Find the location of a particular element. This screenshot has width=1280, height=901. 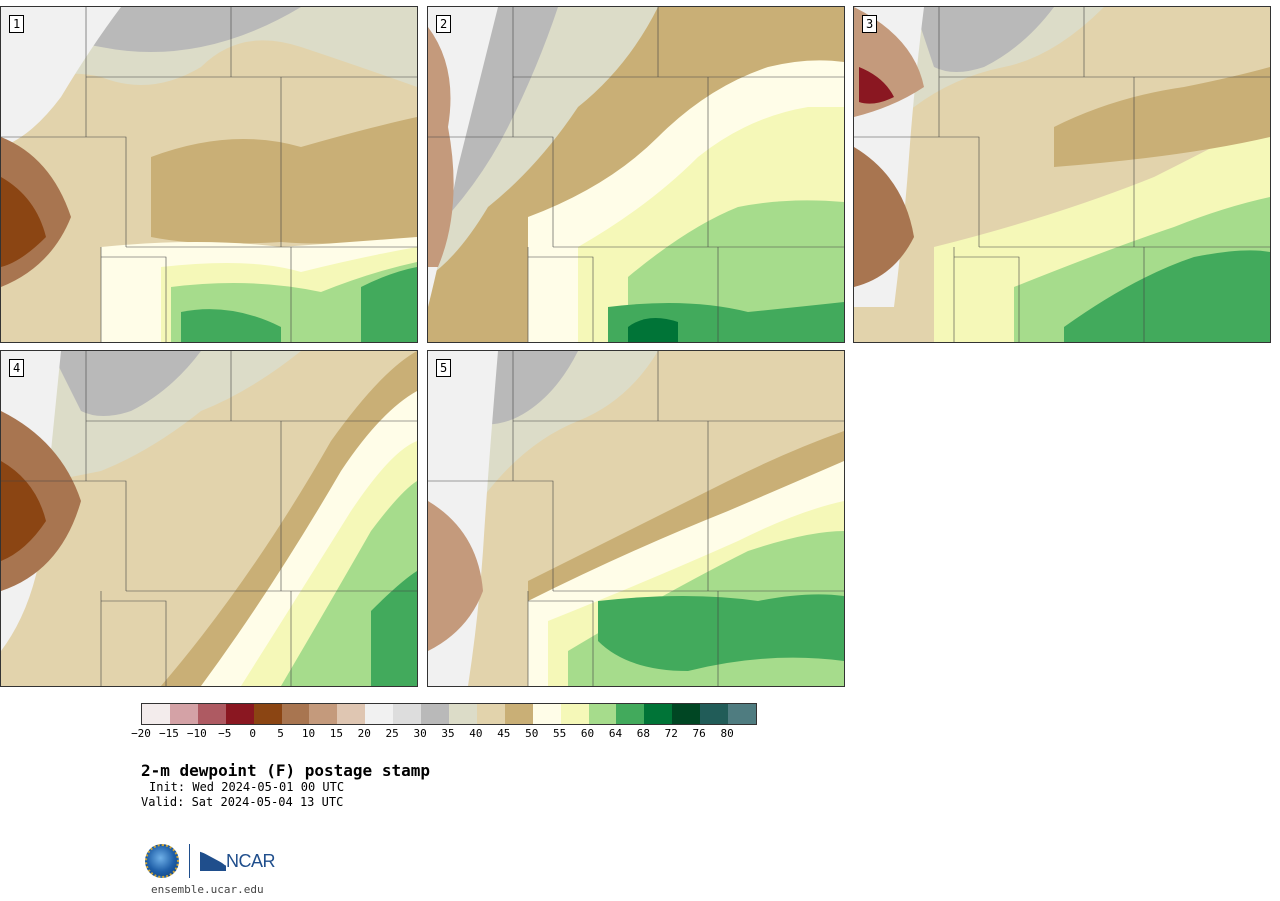

colorbar-tick-label: 45 is located at coordinates (504, 733).